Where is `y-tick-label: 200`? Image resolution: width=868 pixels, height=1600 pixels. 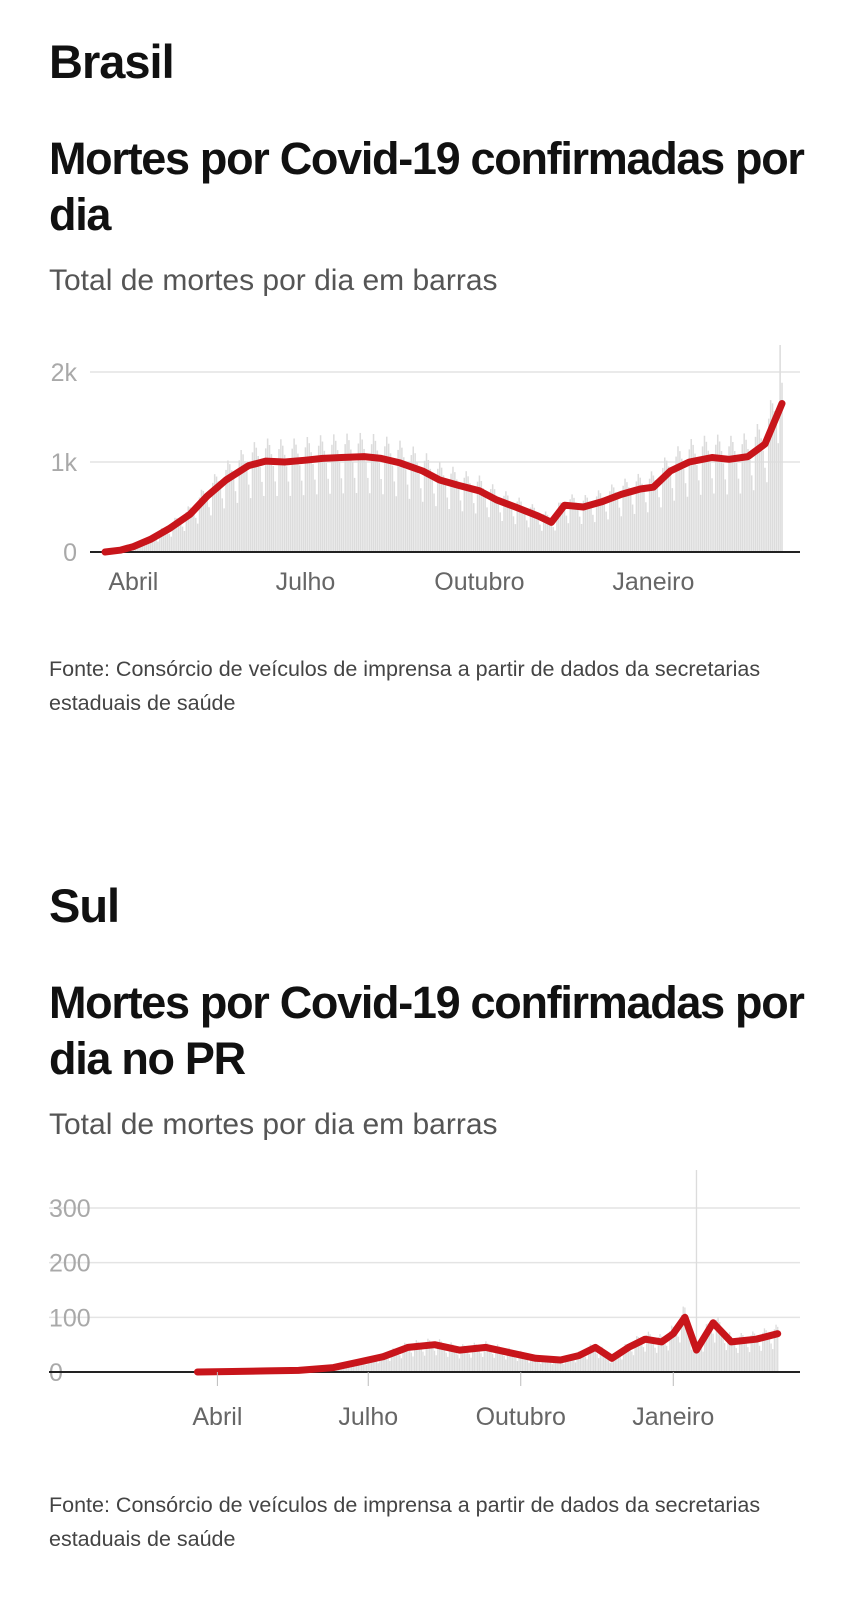
y-tick-label: 200 is located at coordinates (70, 1264).